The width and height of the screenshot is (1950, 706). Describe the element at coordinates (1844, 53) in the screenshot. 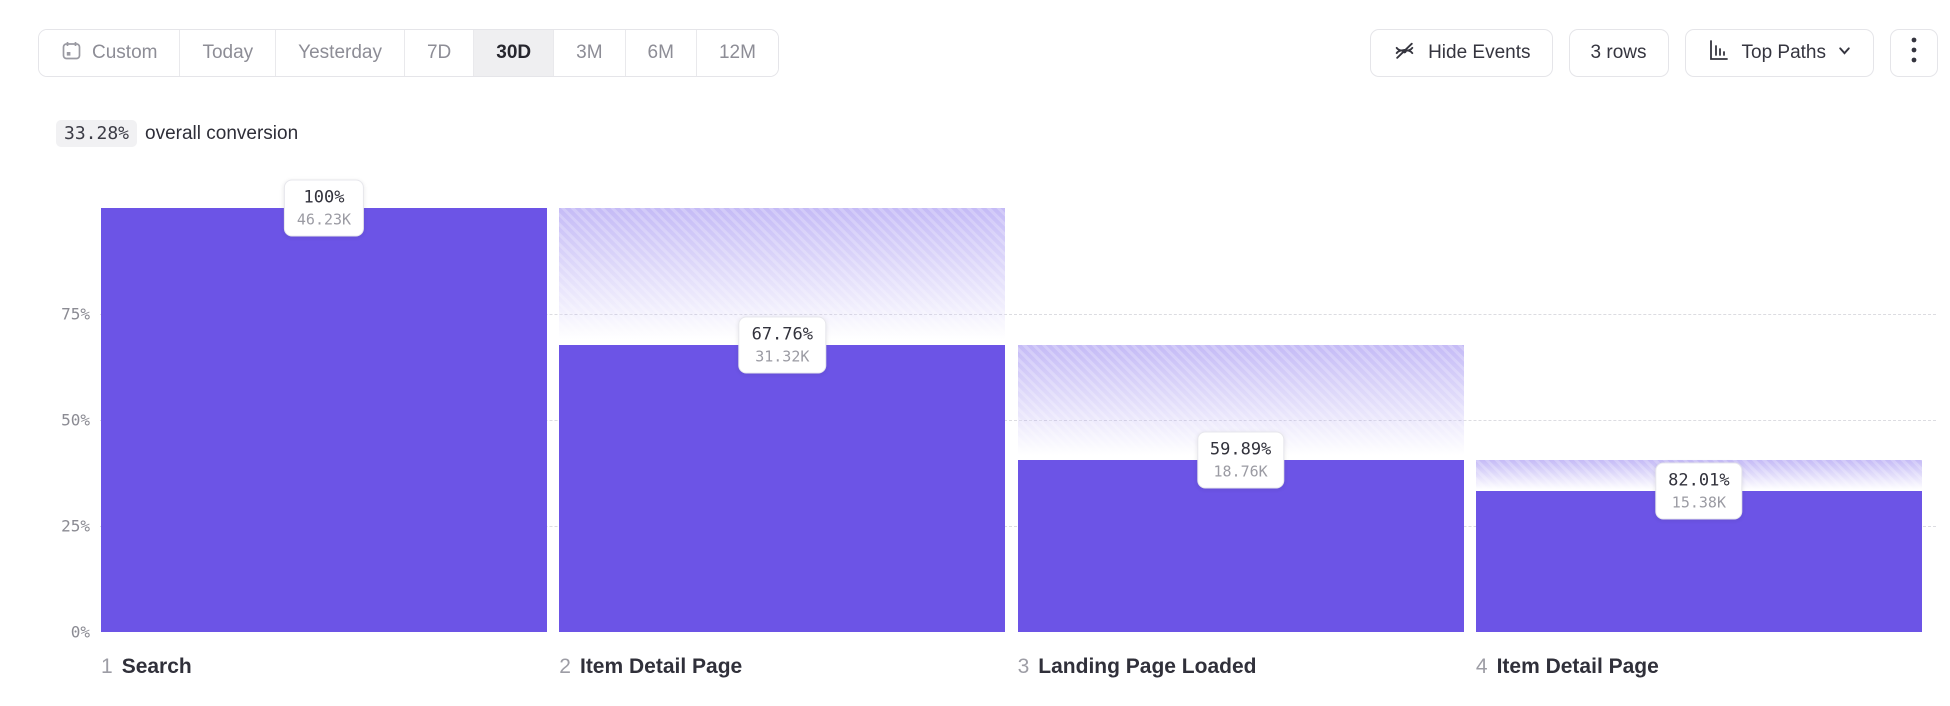

I see `chevron-down-icon` at that location.